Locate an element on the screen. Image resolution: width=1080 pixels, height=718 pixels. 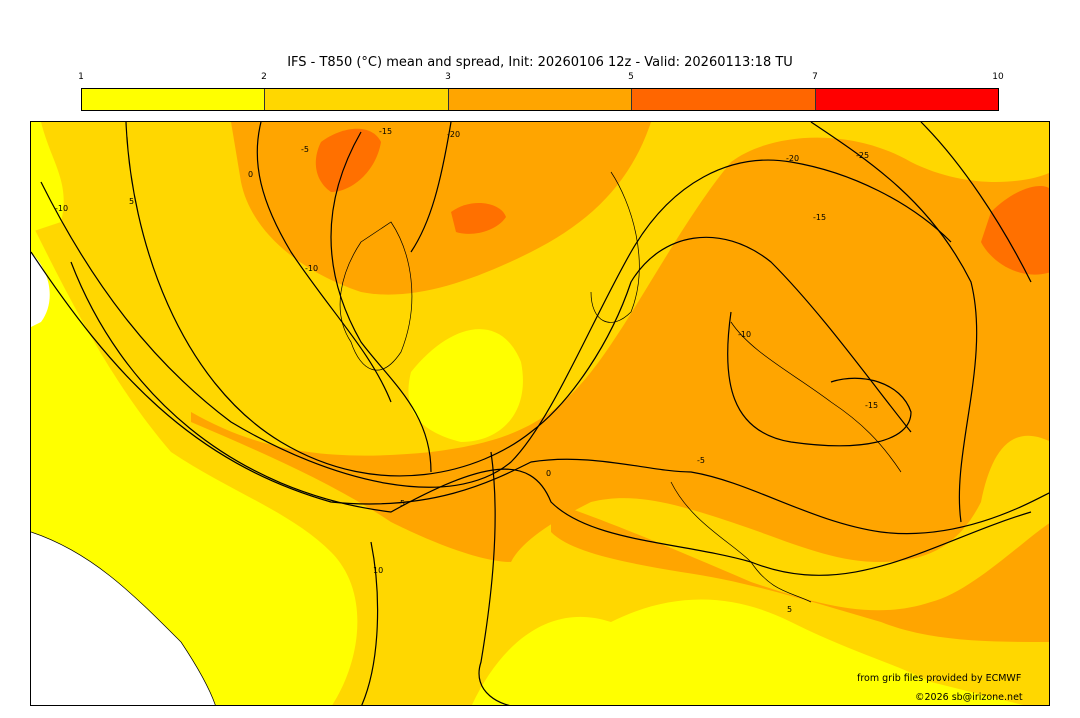
colorbar-tick: 3 is located at coordinates (448, 77).